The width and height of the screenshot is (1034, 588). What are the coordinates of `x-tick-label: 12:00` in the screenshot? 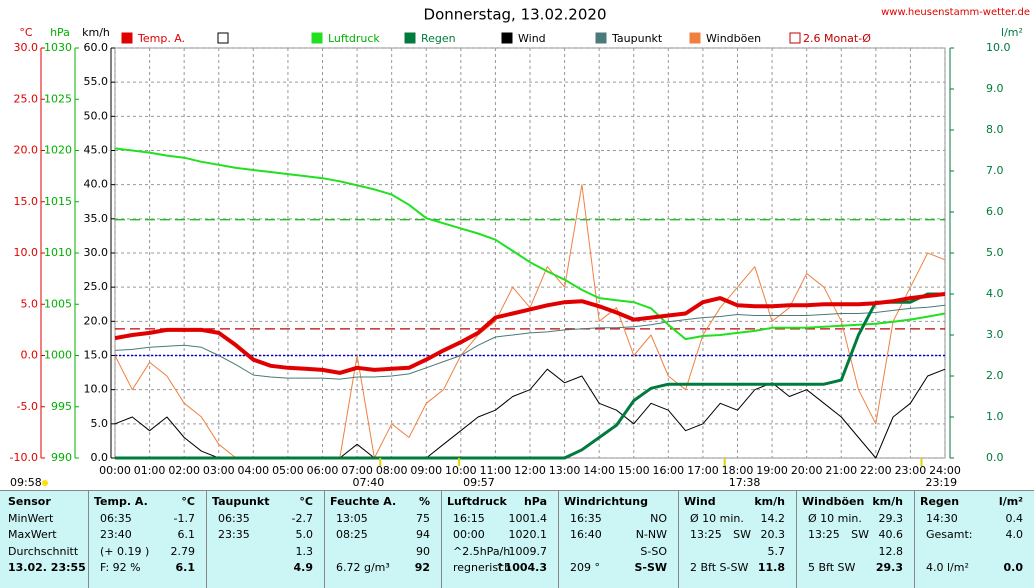 It's located at (530, 470).